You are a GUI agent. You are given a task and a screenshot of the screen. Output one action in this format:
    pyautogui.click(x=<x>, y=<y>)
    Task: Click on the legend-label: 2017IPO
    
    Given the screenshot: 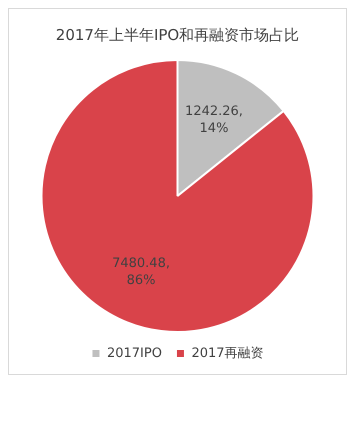 What is the action you would take?
    pyautogui.click(x=134, y=353)
    